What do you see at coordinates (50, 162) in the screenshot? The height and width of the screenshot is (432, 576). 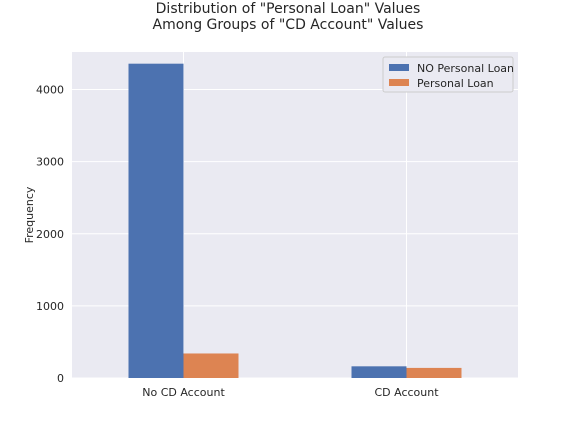 I see `y-tick-label: 3000` at bounding box center [50, 162].